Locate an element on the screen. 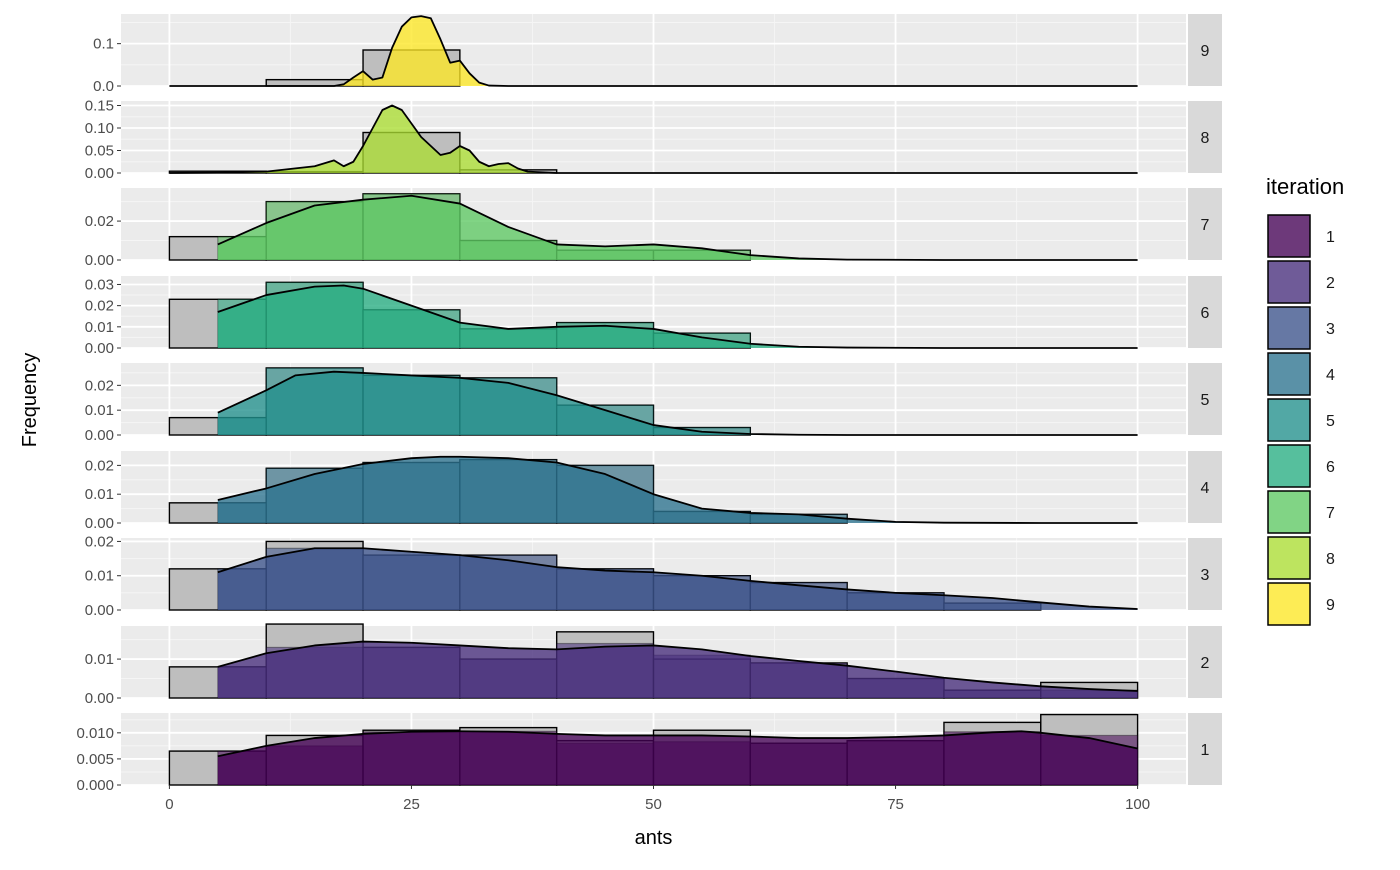  facet-strip-label: 3 is located at coordinates (1205, 575).